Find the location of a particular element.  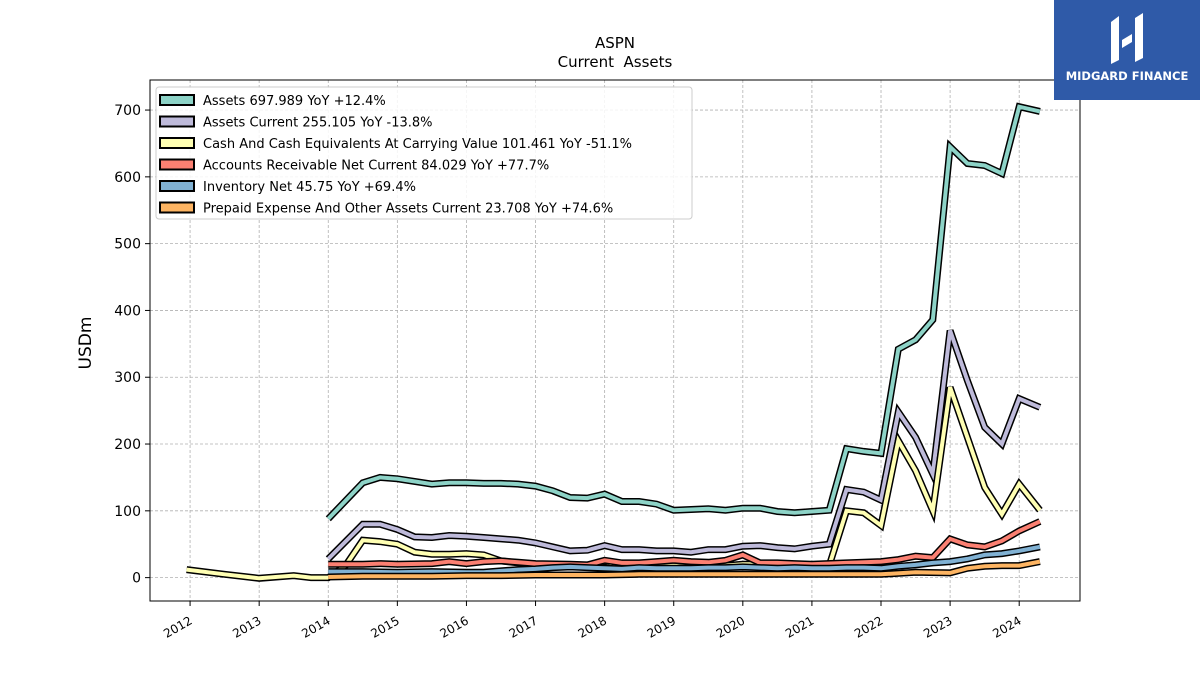

y-tick-label: 500 is located at coordinates (127, 245).